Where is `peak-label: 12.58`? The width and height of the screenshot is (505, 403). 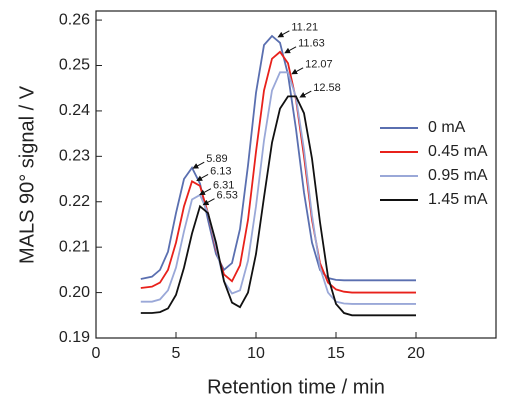
peak-label: 12.58 is located at coordinates (327, 88).